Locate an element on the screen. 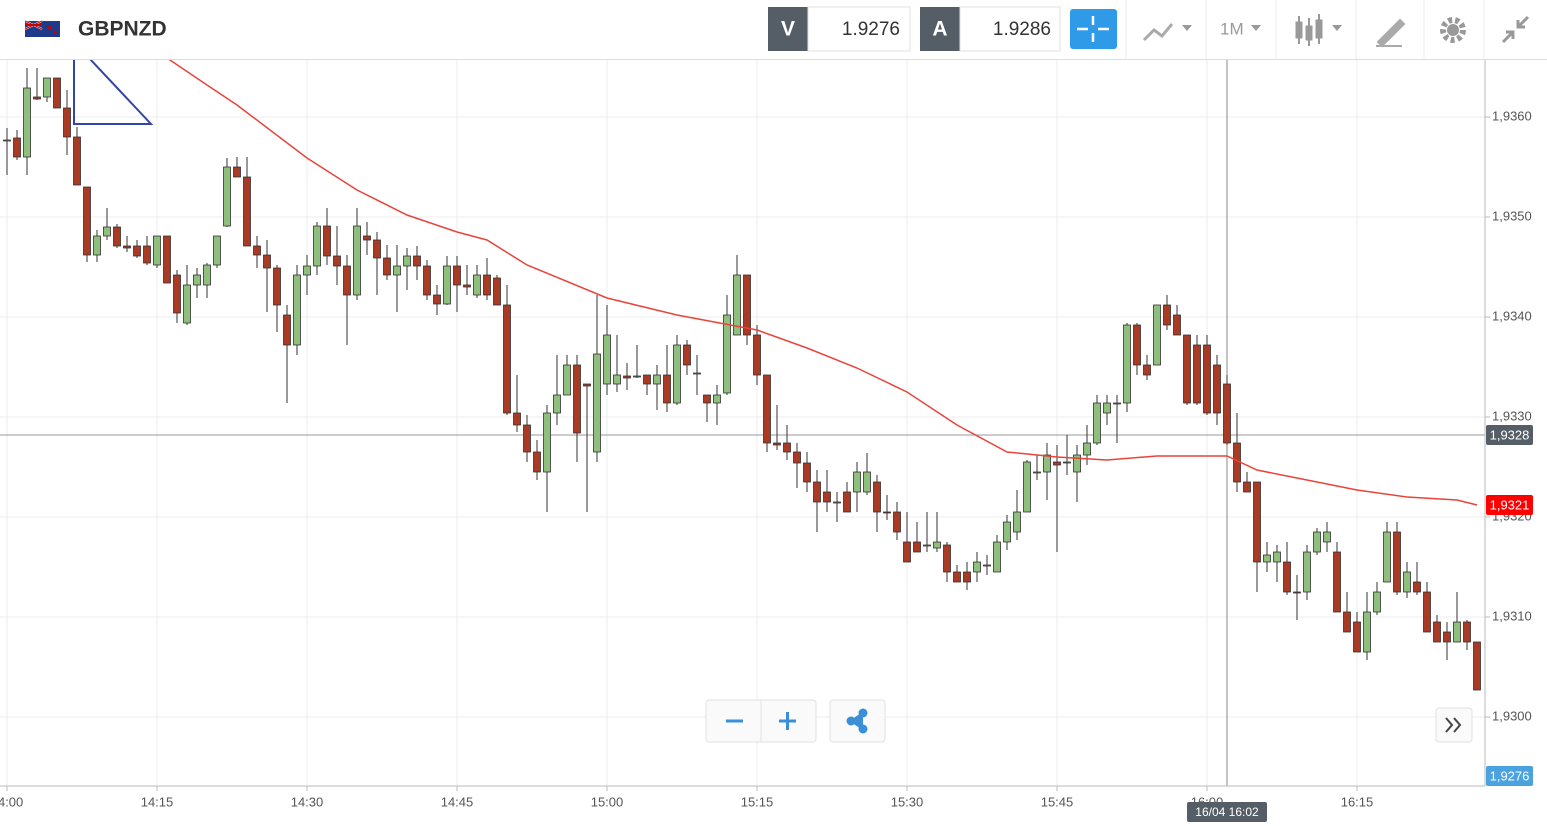 This screenshot has width=1547, height=826. sell-button is located at coordinates (788, 29).